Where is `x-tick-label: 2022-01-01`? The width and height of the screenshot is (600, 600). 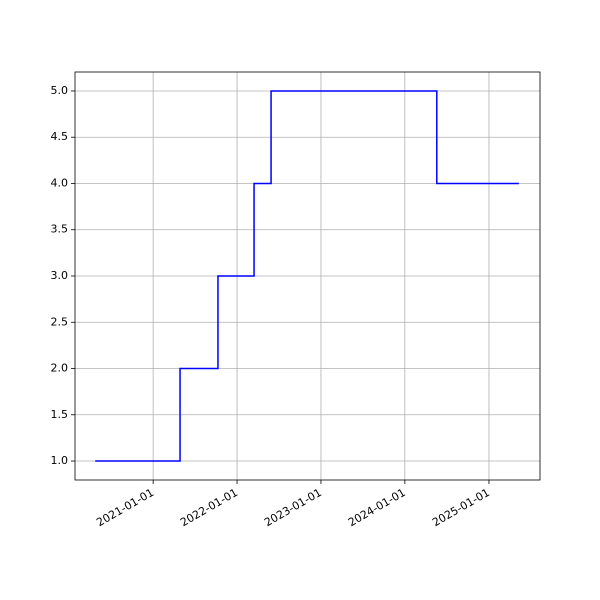 x-tick-label: 2022-01-01 is located at coordinates (209, 507).